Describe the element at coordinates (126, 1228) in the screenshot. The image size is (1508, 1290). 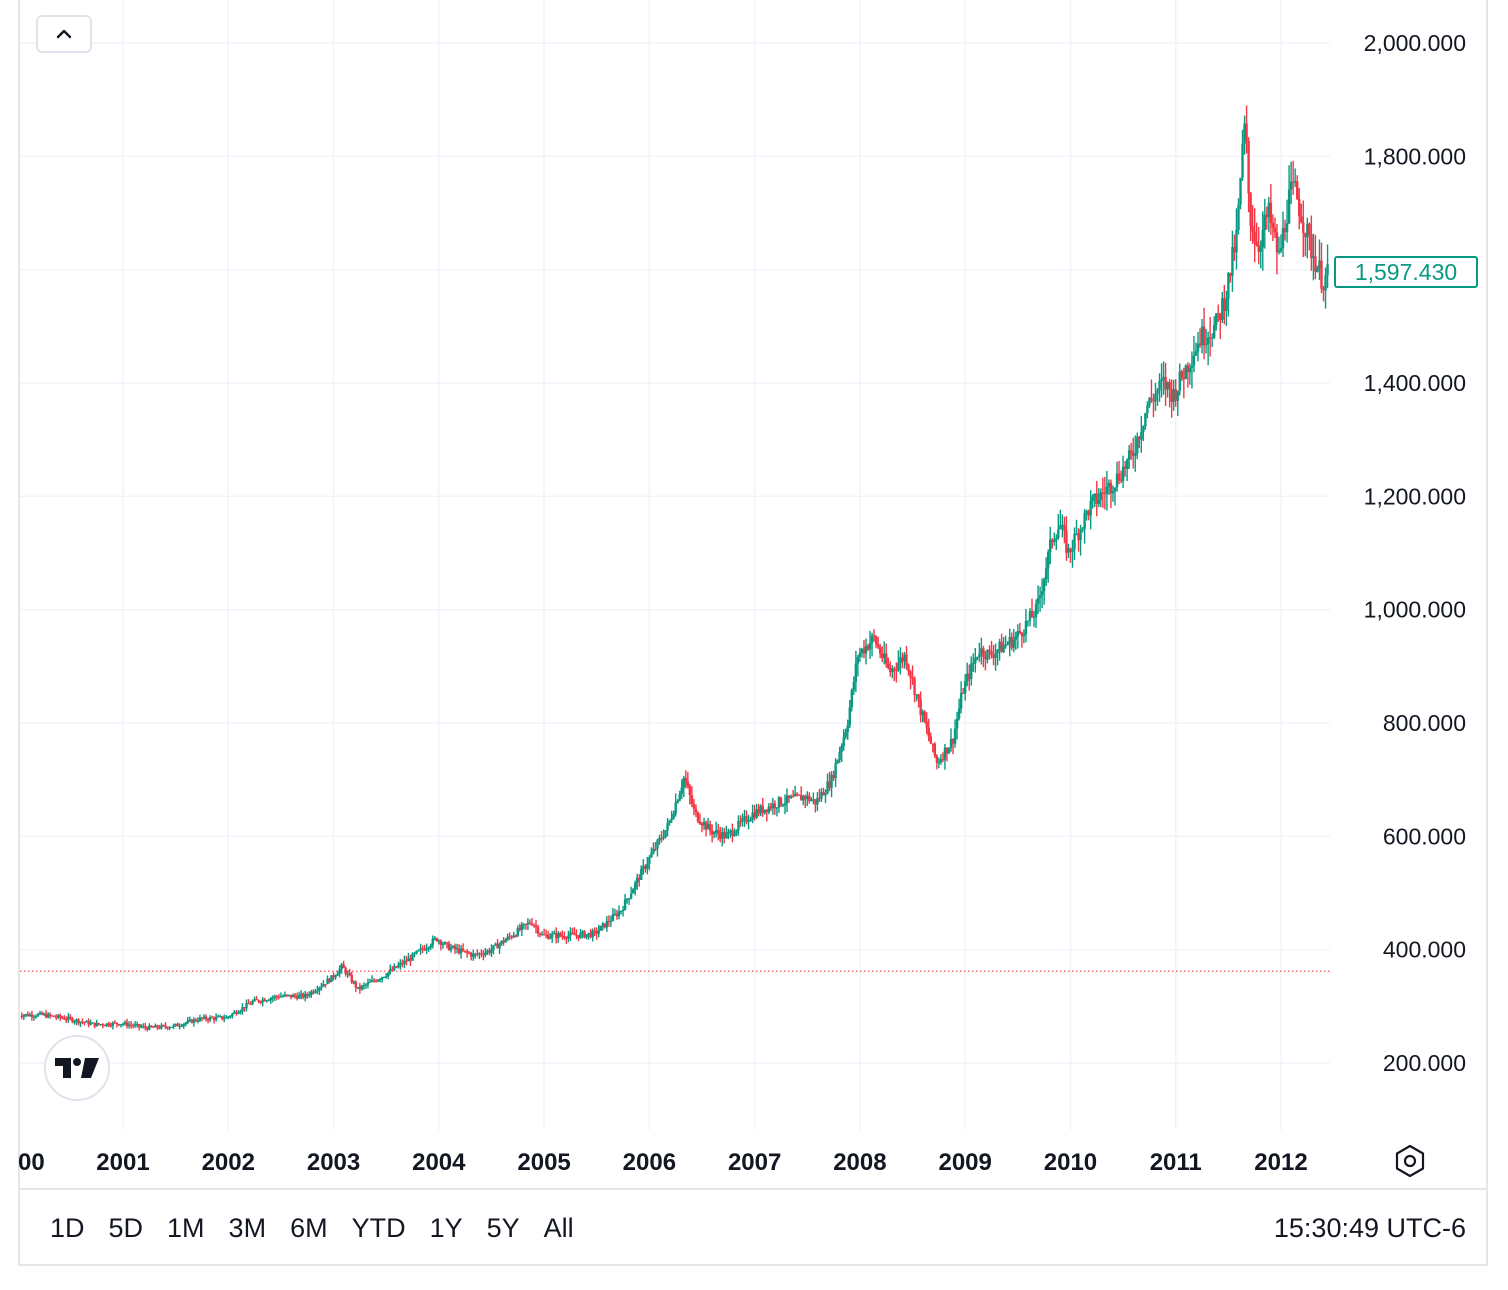
I see `range-button-5d: 5D` at that location.